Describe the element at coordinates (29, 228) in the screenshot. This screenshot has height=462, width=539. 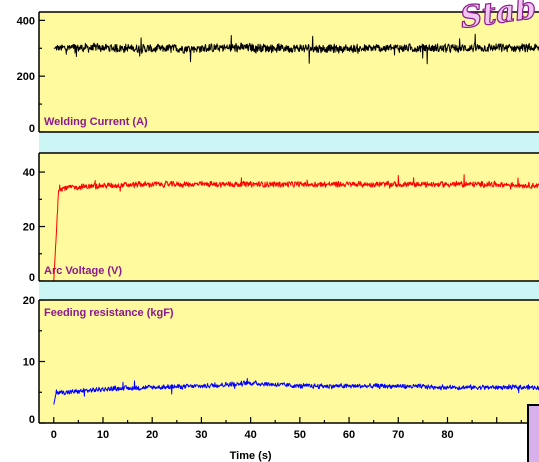
I see `y-tick-label-2: 20` at that location.